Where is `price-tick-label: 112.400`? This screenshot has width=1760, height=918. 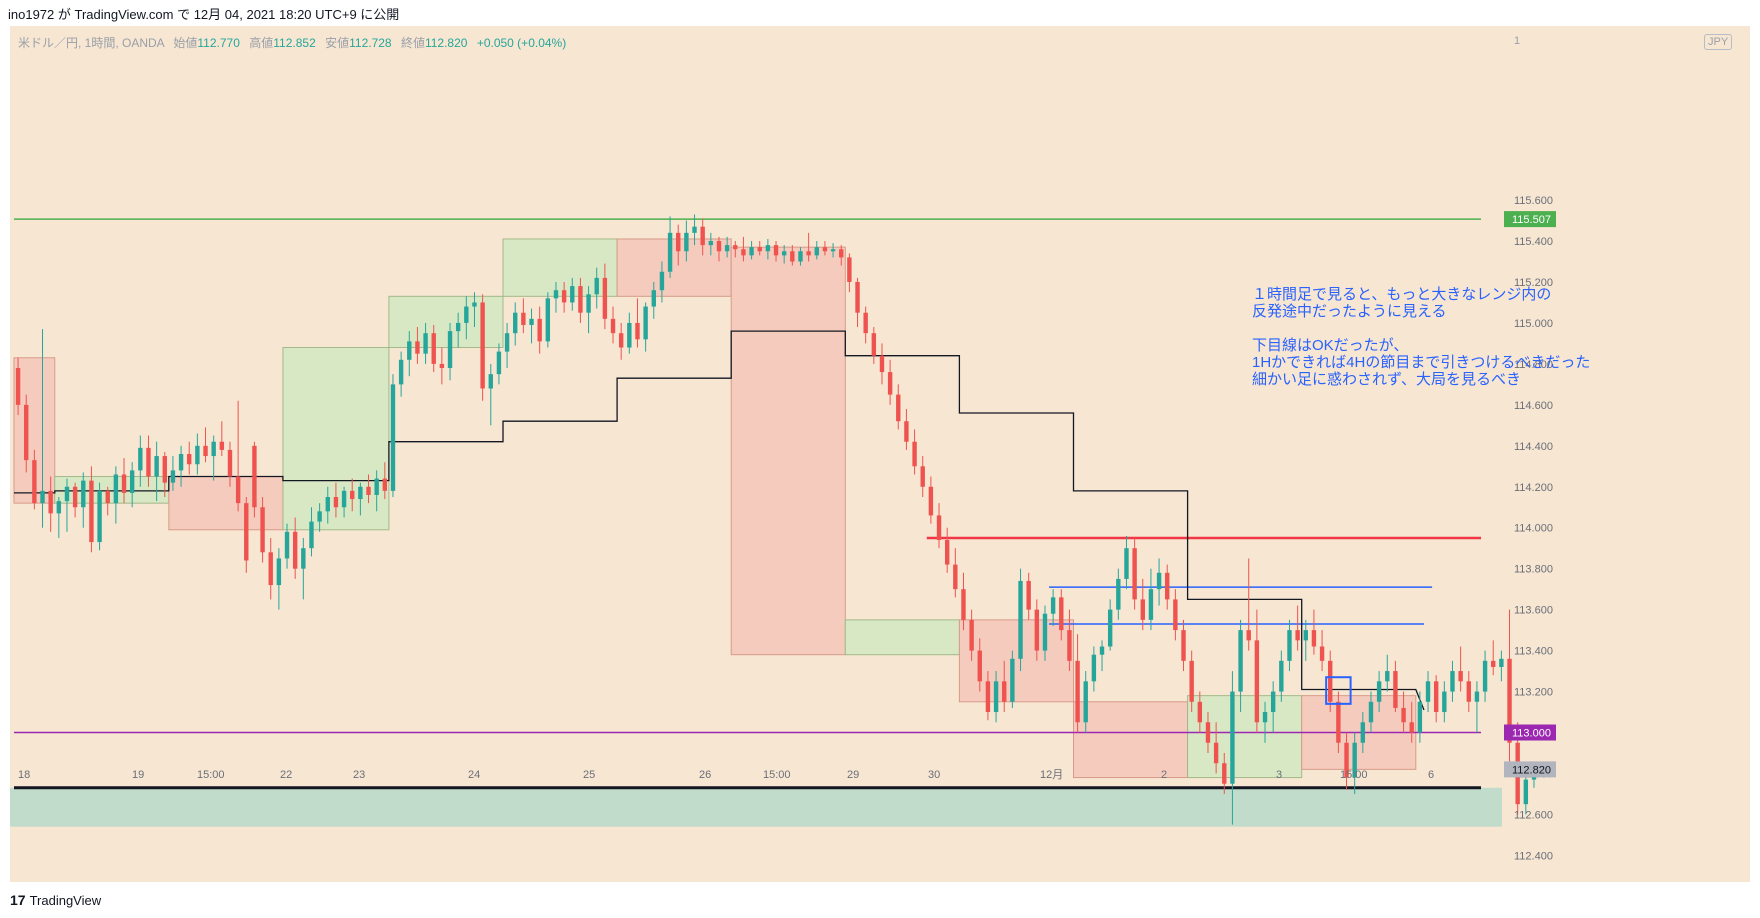 price-tick-label: 112.400 is located at coordinates (1533, 856).